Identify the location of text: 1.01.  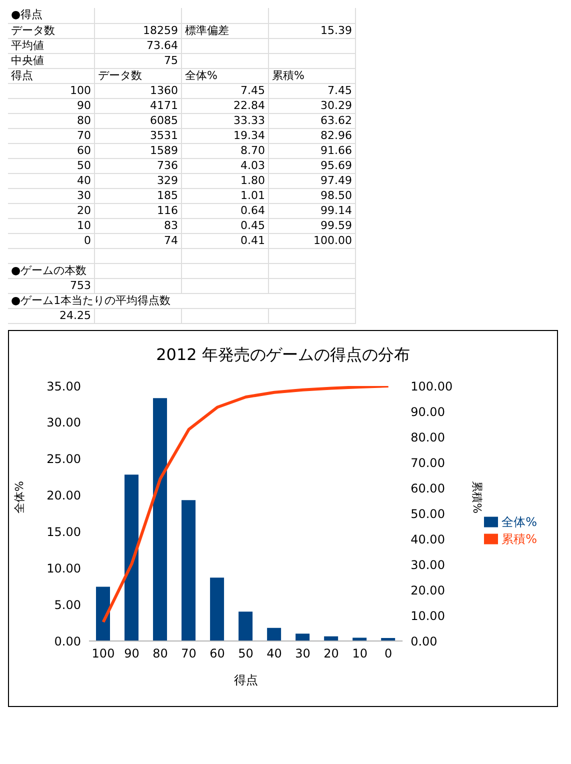
(225, 195).